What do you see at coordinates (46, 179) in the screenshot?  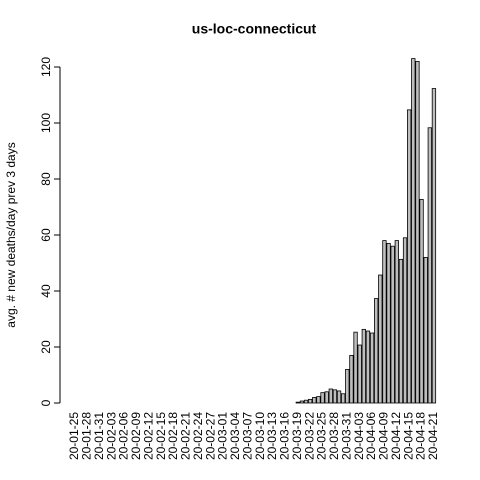 I see `y-tick-label: 80` at bounding box center [46, 179].